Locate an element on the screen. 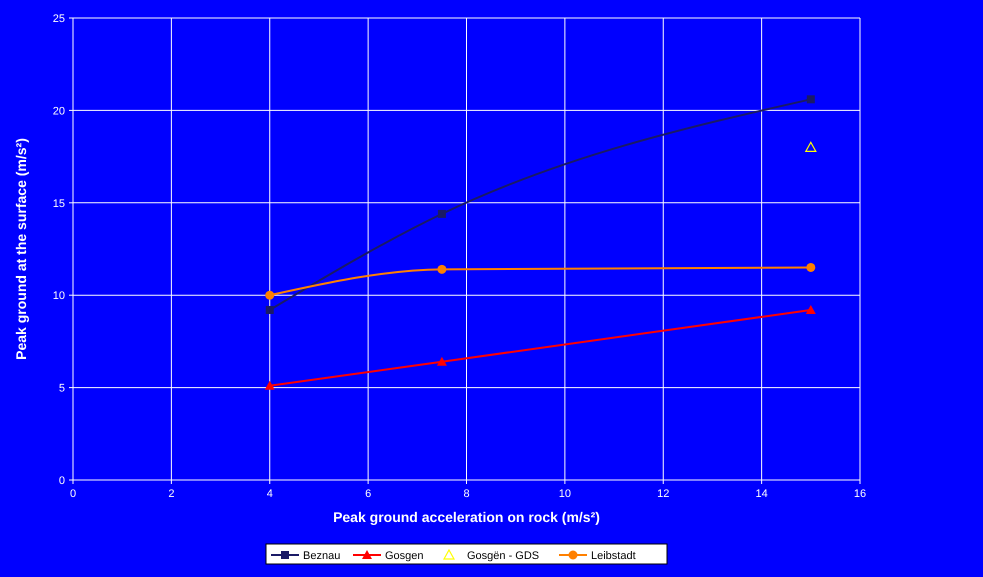  x-tick-label: 16 is located at coordinates (860, 494).